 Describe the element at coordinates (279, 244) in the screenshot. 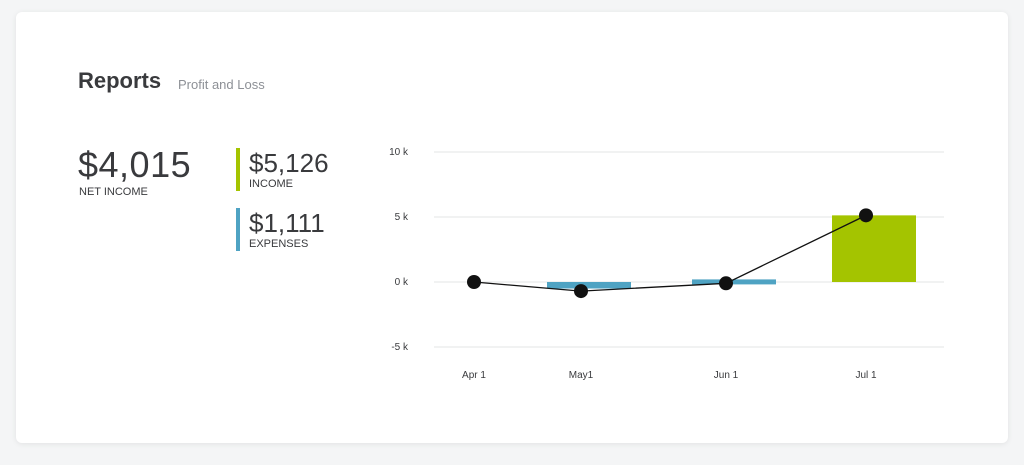

I see `expenses-label: EXPENSES` at that location.